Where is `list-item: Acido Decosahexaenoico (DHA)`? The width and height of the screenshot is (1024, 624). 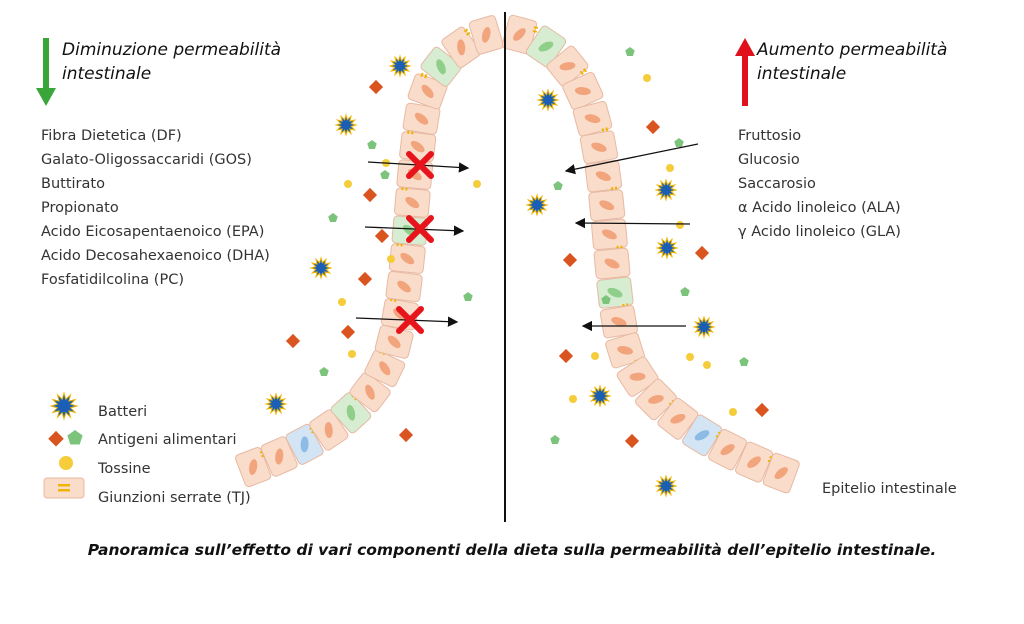 list-item: Acido Decosahexaenoico (DHA) is located at coordinates (155, 256).